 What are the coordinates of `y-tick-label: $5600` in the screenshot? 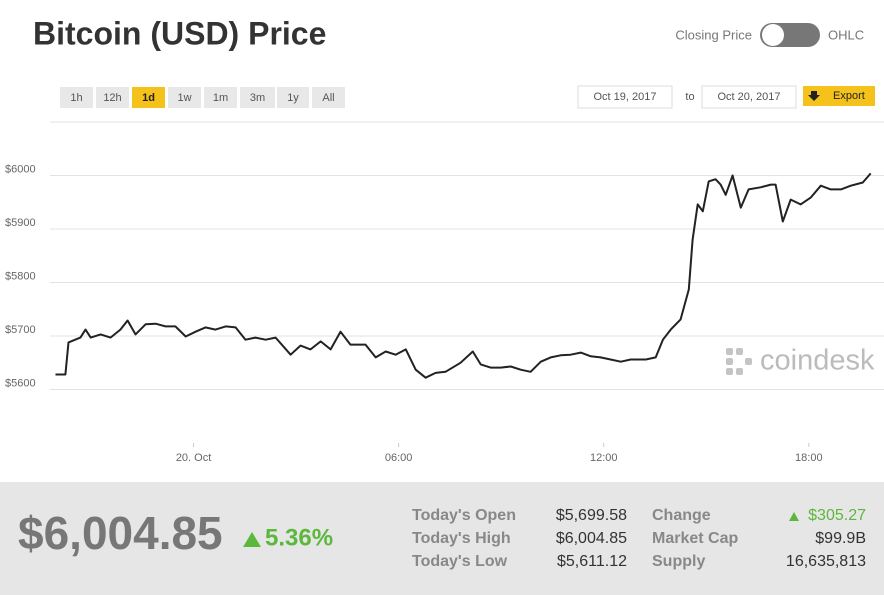 It's located at (20, 383).